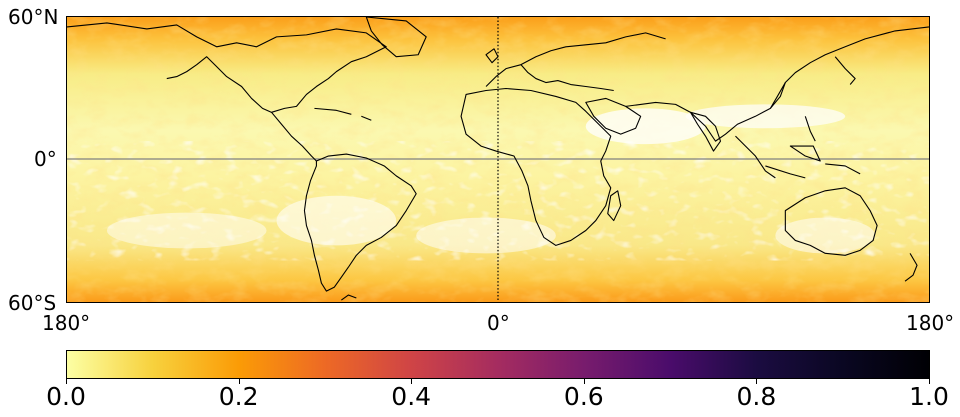  Describe the element at coordinates (930, 323) in the screenshot. I see `lon-label-east: 180°` at that location.